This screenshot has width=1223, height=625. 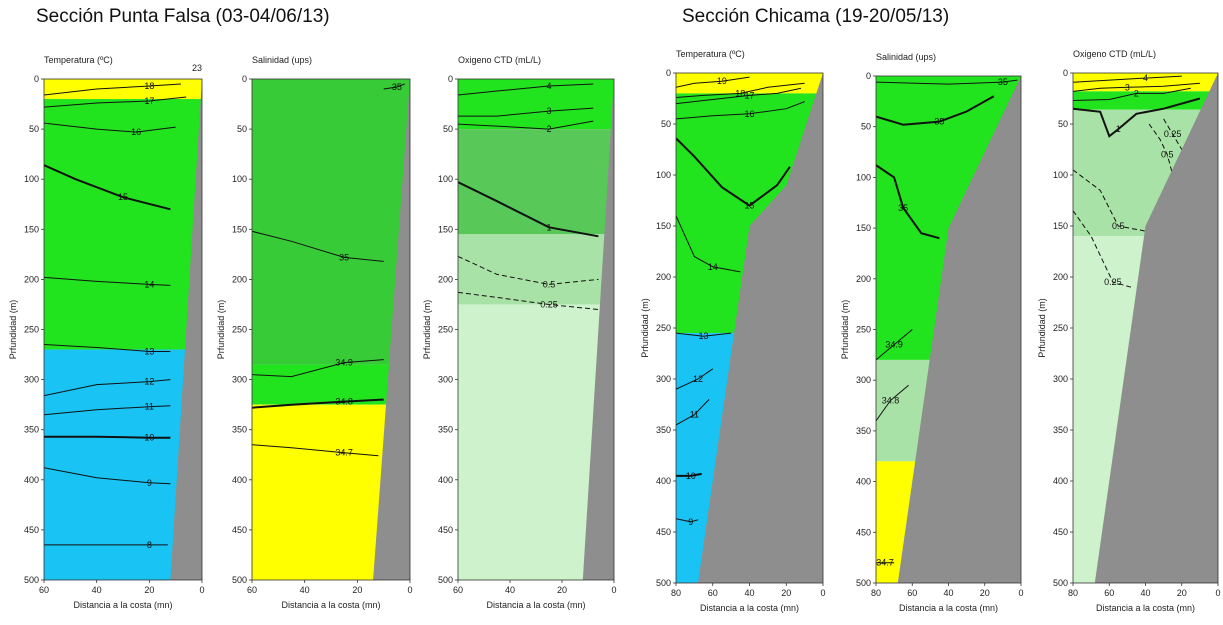 I want to click on contour-label: 1, so click(x=548, y=227).